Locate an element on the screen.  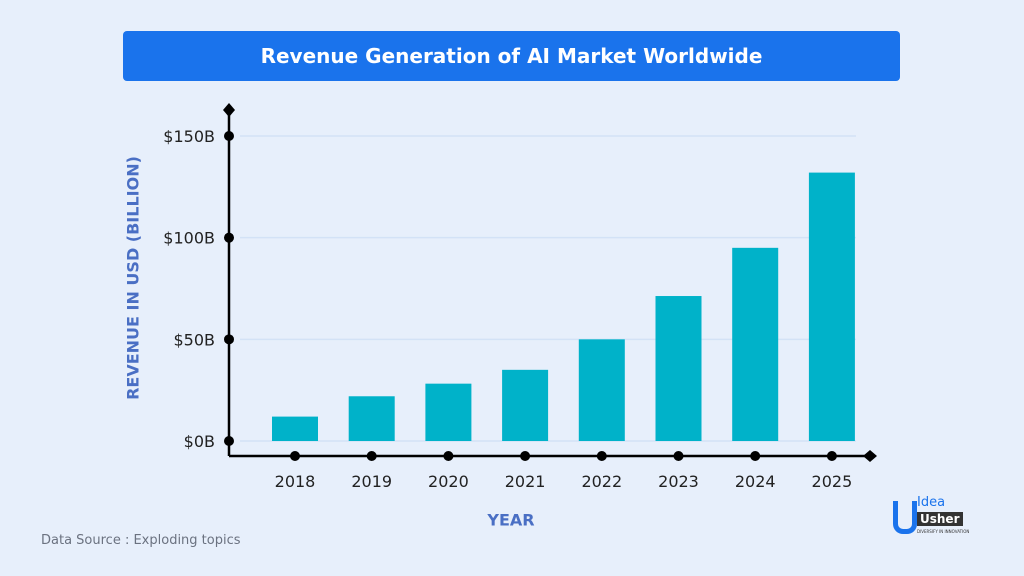
x-axis-arrow is located at coordinates (870, 456).